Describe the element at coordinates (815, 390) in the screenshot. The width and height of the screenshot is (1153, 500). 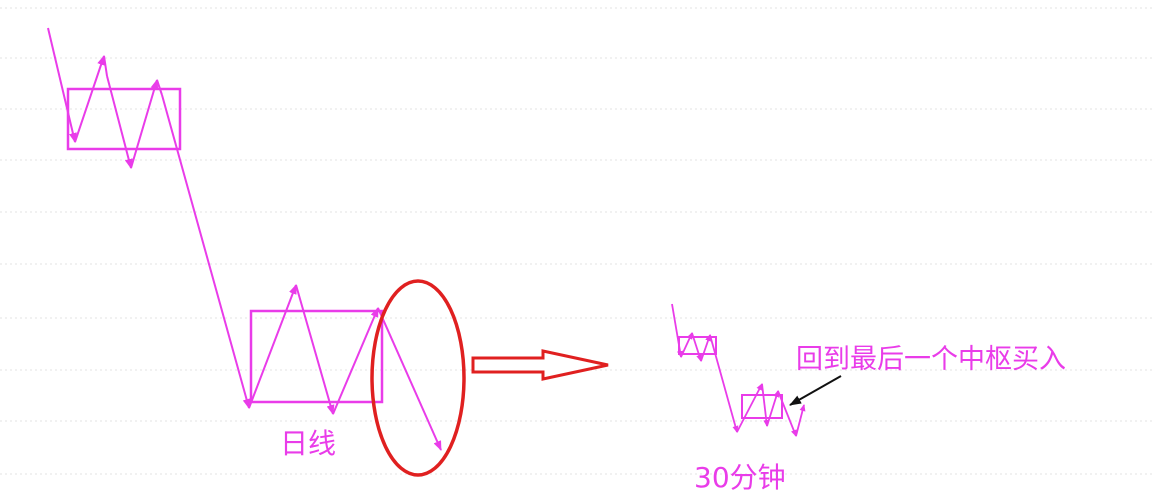
I see `annotation-arrow` at that location.